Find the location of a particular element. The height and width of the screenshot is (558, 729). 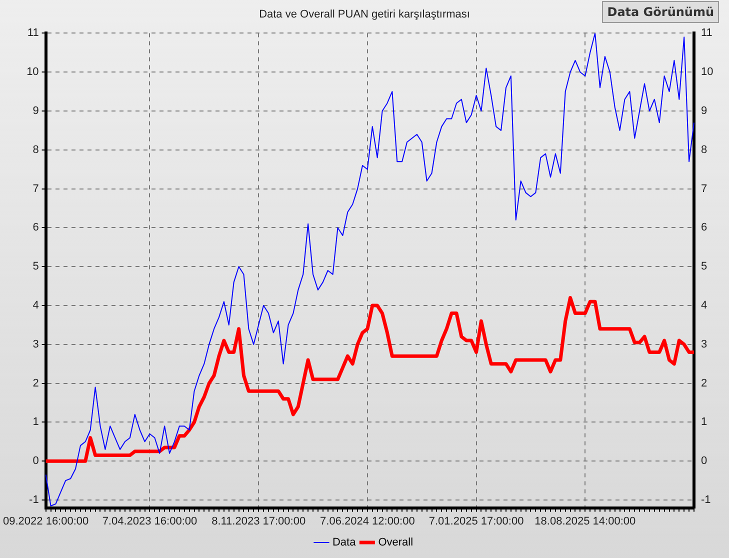

x-tick-label: 18.08.2025 14:00:00 is located at coordinates (585, 521).